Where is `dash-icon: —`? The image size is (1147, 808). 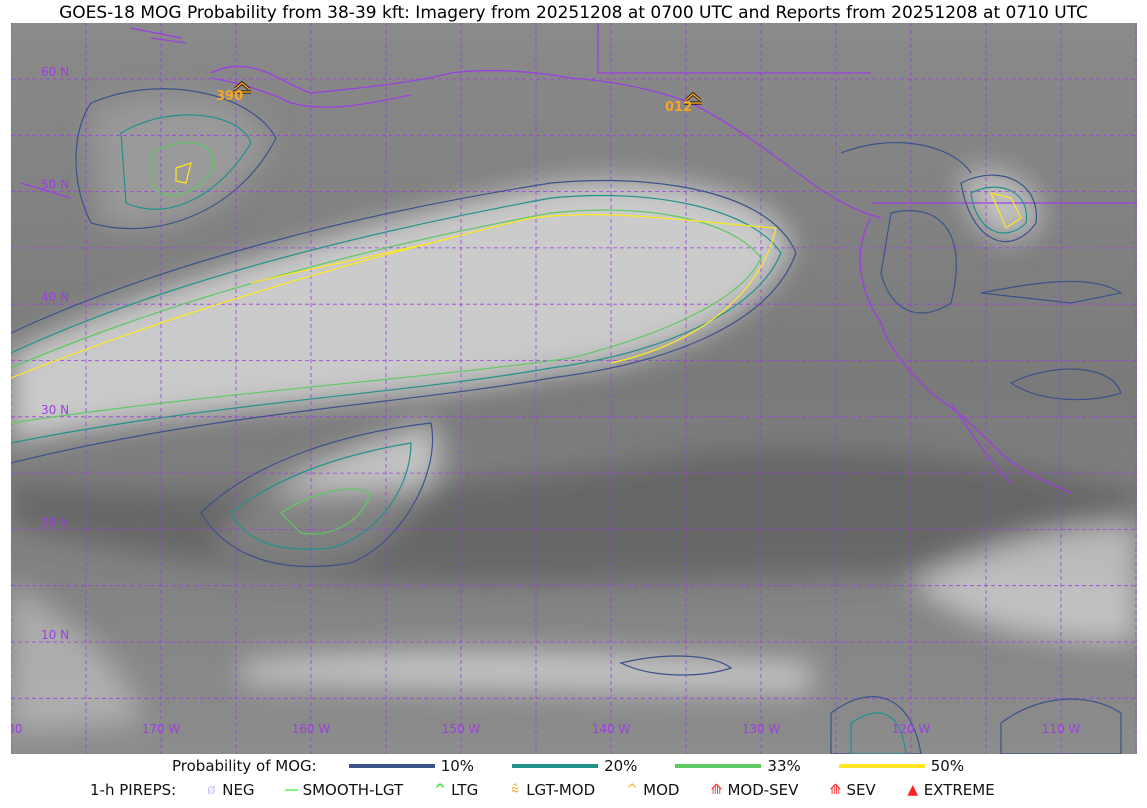 dash-icon: — is located at coordinates (291, 790).